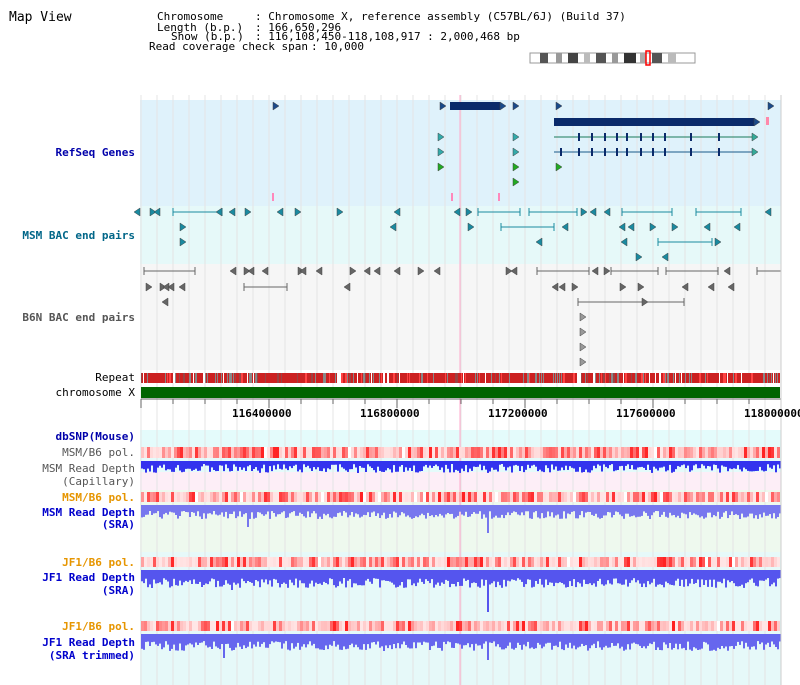  Describe the element at coordinates (88, 577) in the screenshot. I see `jf1-depth-sra-label: JF1 Read Depth` at that location.